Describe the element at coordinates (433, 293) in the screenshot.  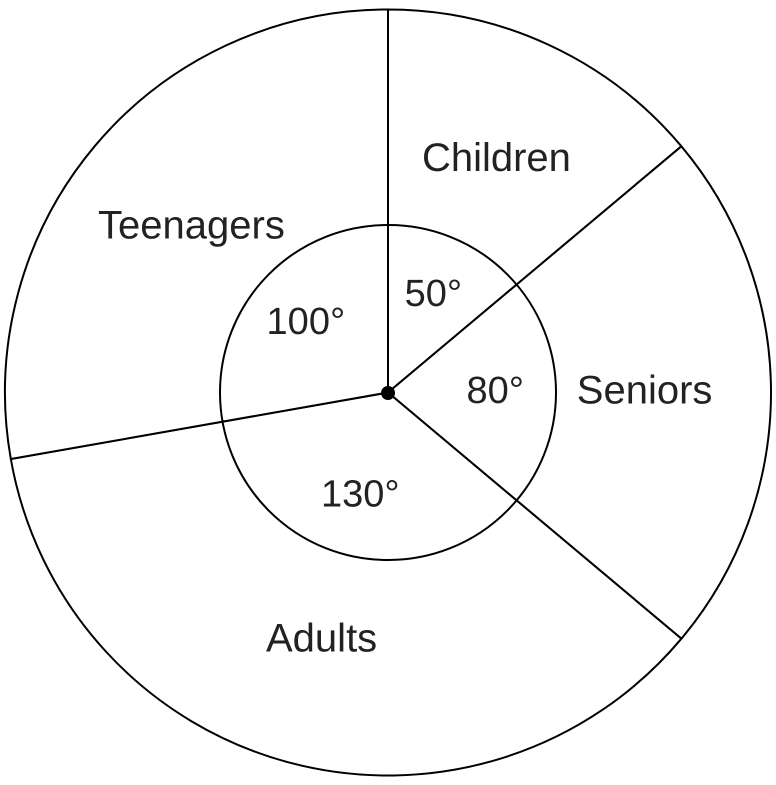
I see `data-label: 50°` at that location.